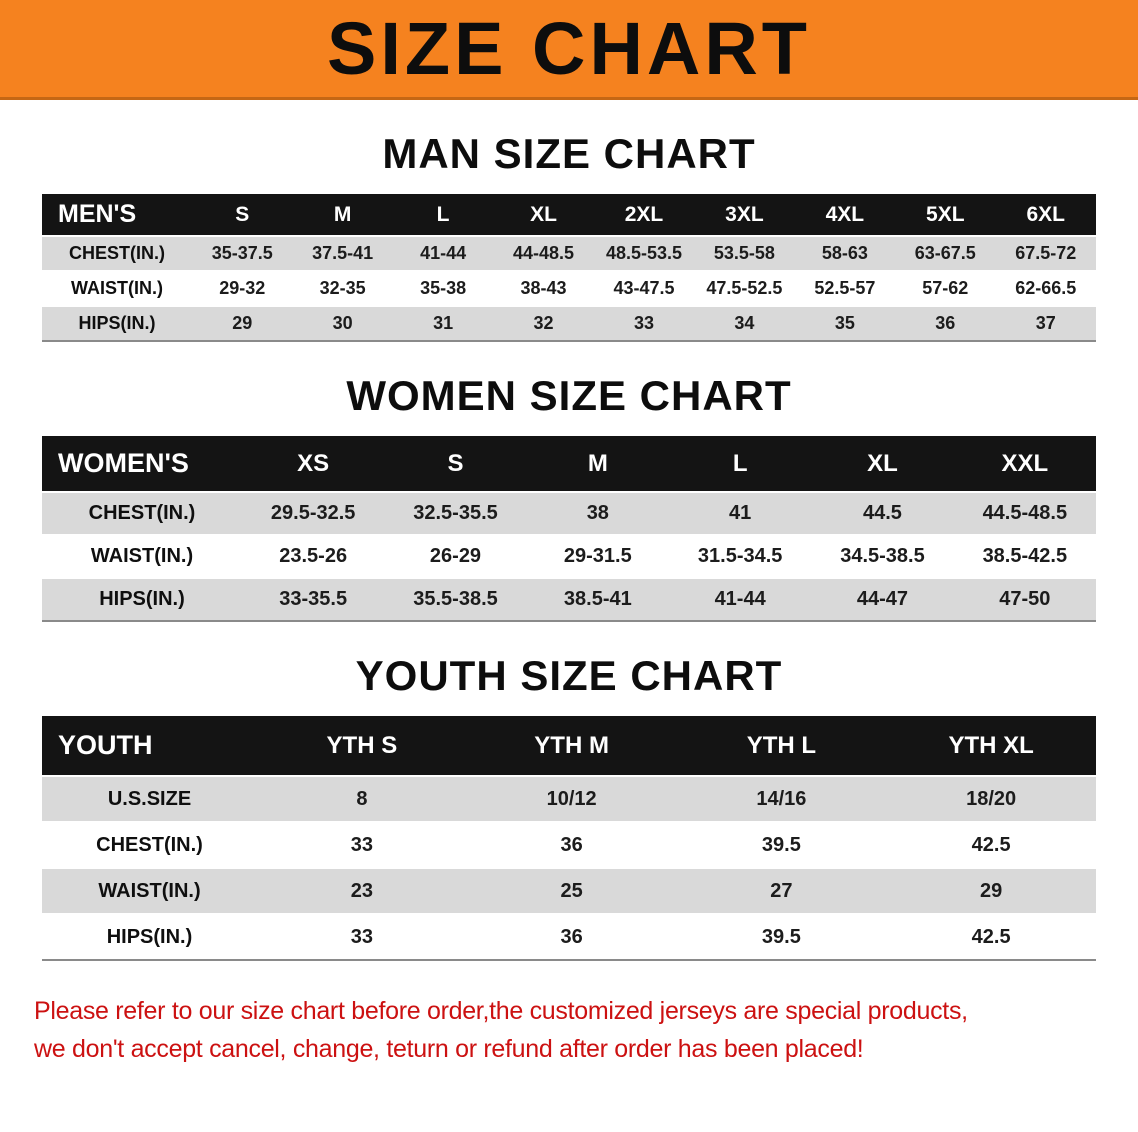 This screenshot has height=1132, width=1138. What do you see at coordinates (313, 599) in the screenshot?
I see `size-value: 33-35.5` at bounding box center [313, 599].